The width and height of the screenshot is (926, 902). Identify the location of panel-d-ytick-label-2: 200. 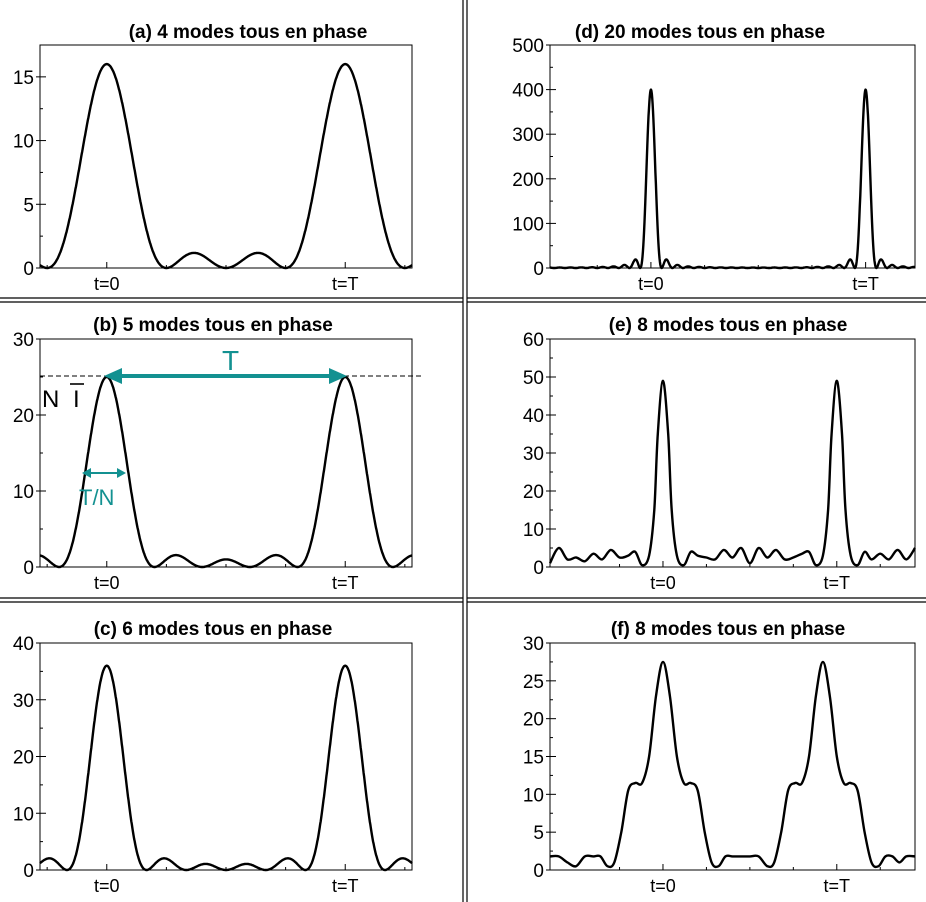
(528, 180).